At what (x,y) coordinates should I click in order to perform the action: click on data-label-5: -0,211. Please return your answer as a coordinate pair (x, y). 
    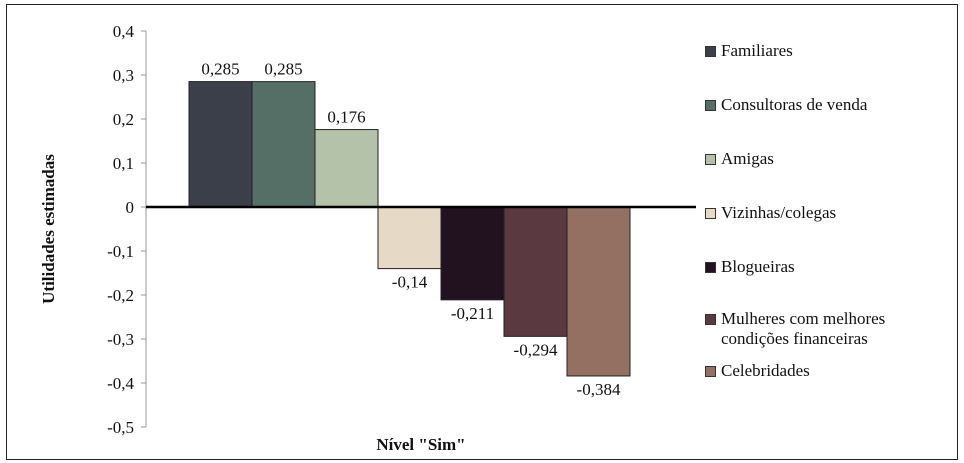
    Looking at the image, I should click on (472, 313).